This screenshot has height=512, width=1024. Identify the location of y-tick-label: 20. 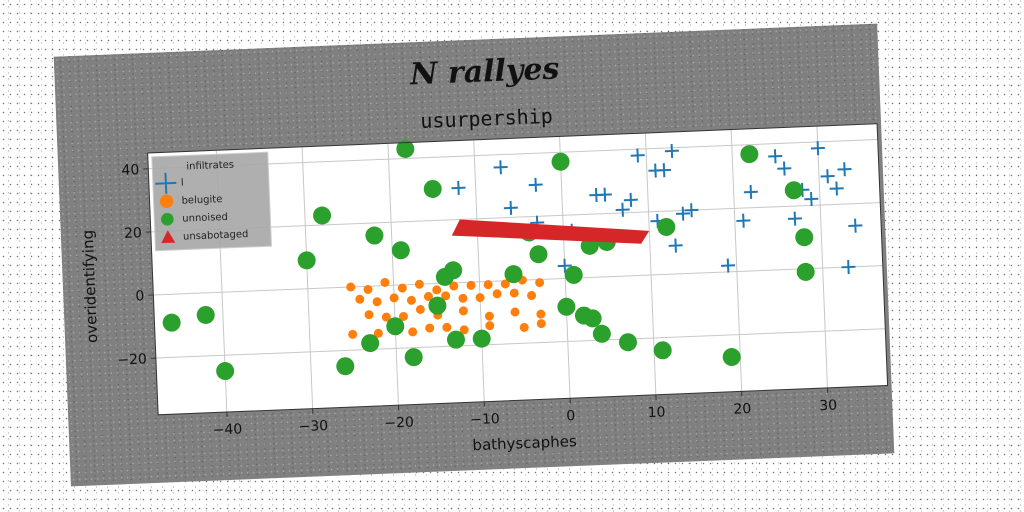
(133, 233).